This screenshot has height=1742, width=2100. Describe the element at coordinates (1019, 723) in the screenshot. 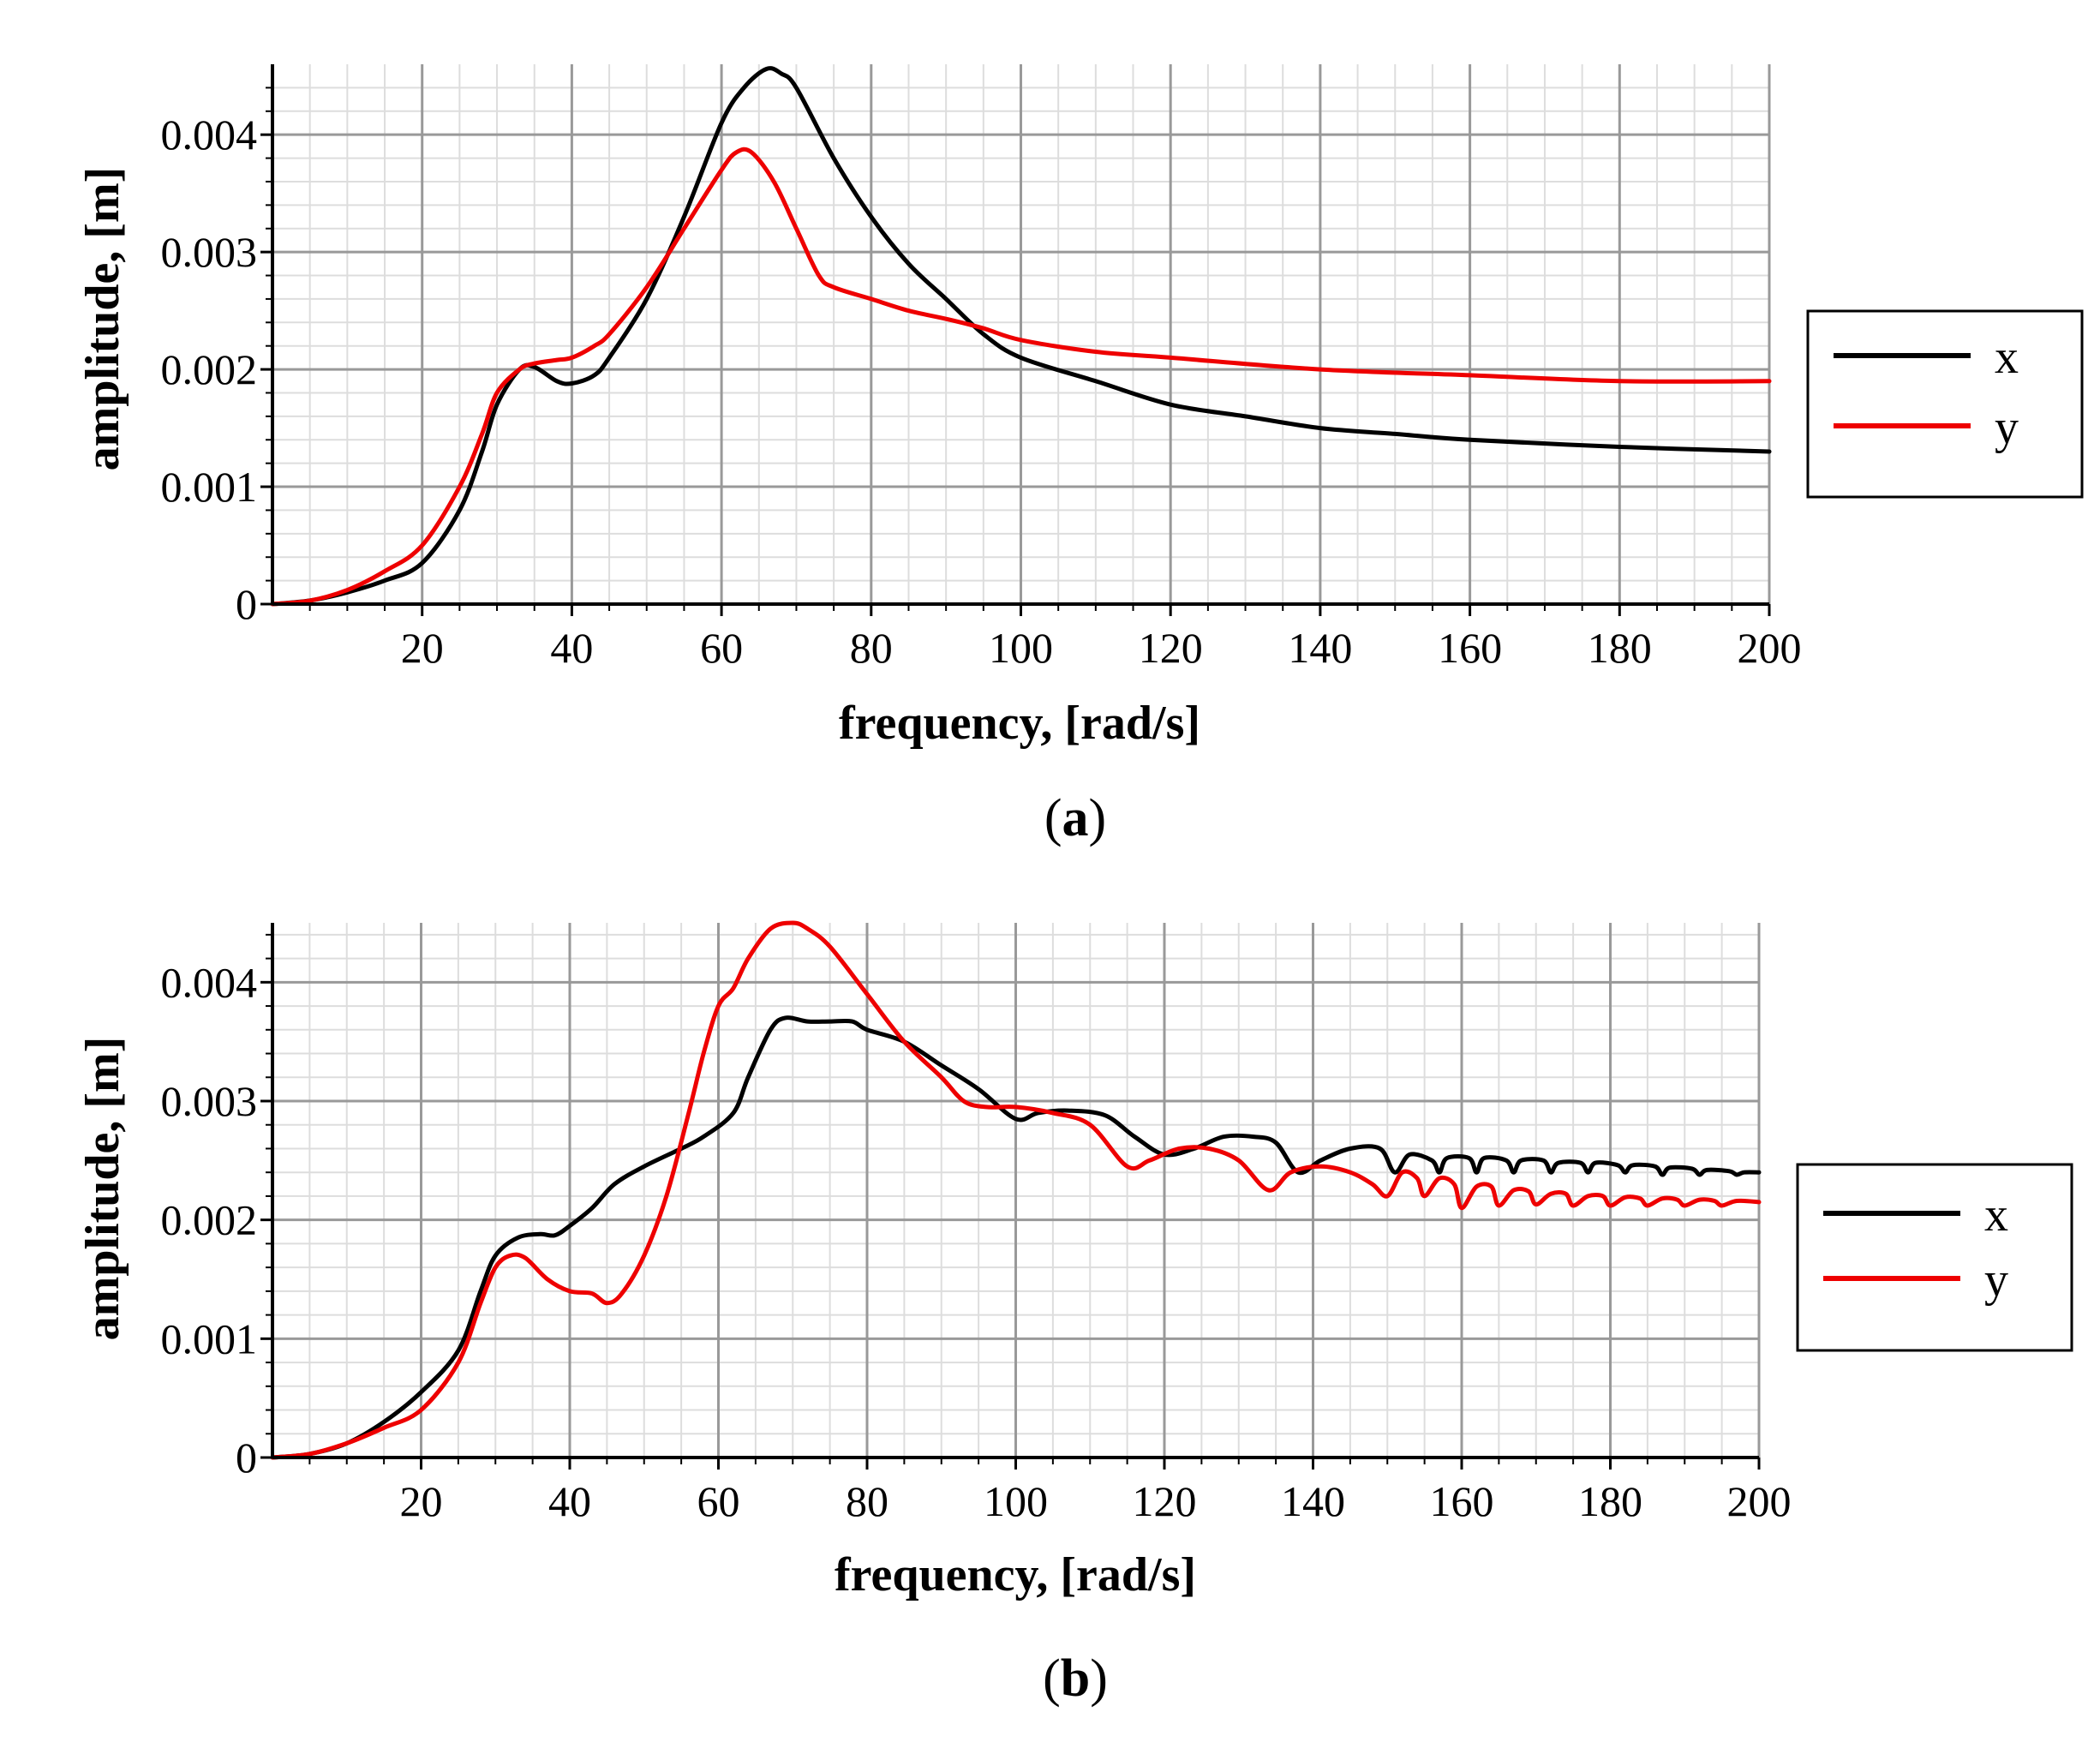

I see `x-axis-title-a: frequency, [rad/s]` at that location.